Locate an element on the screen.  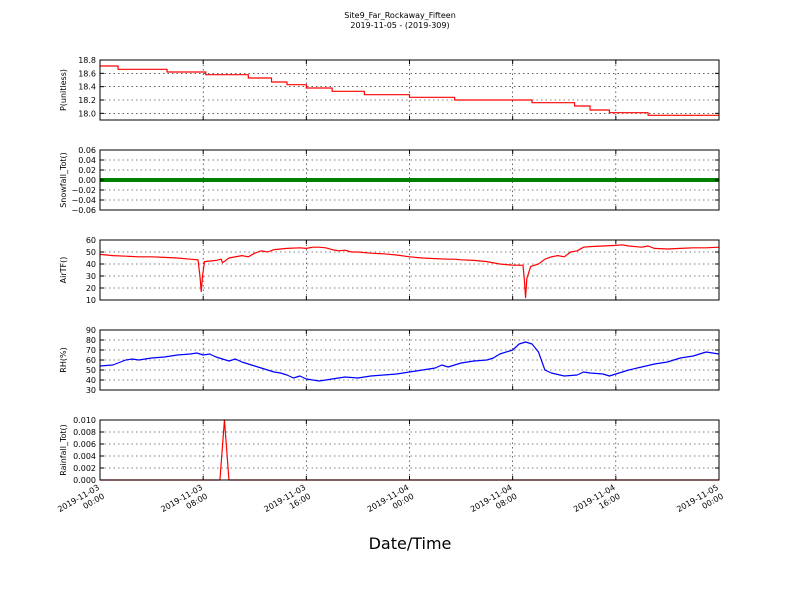
y-tick-label: 0.06 is located at coordinates (87, 150).